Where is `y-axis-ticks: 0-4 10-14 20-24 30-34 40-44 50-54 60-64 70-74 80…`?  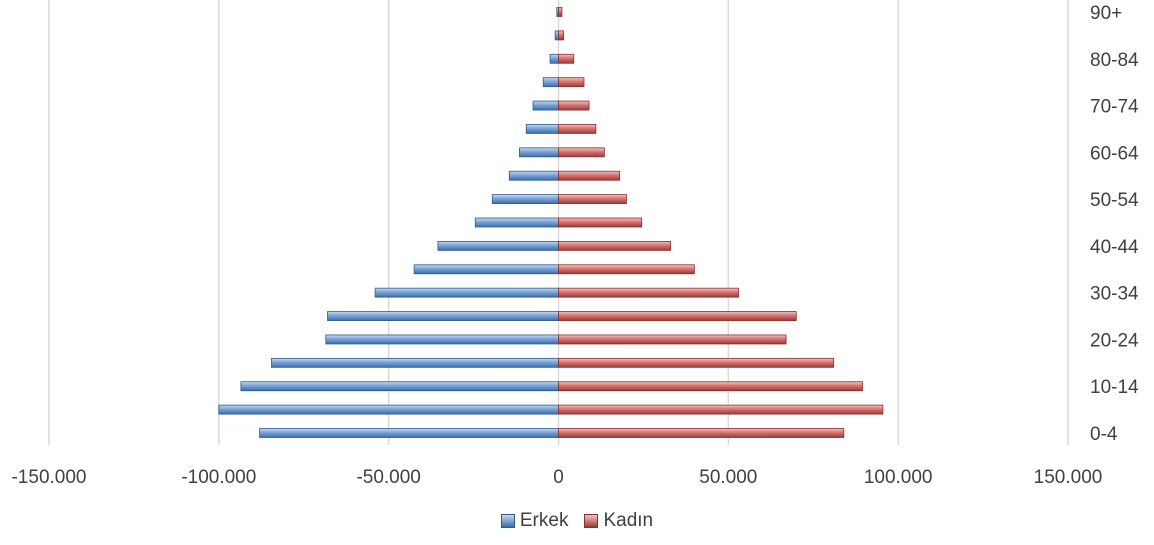
y-axis-ticks: 0-4 10-14 20-24 30-34 40-44 50-54 60-64 70-74 80… is located at coordinates (1114, 224).